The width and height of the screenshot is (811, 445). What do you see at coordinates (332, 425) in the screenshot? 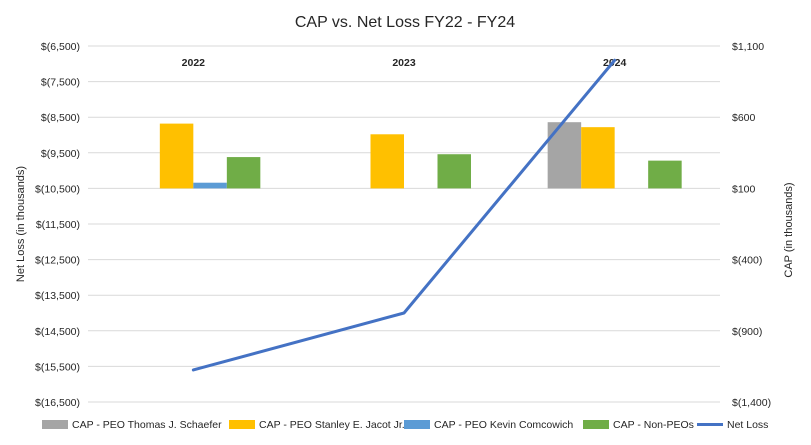
I see `legend-label: CAP - PEO Stanley E. Jacot Jr.` at bounding box center [332, 425].